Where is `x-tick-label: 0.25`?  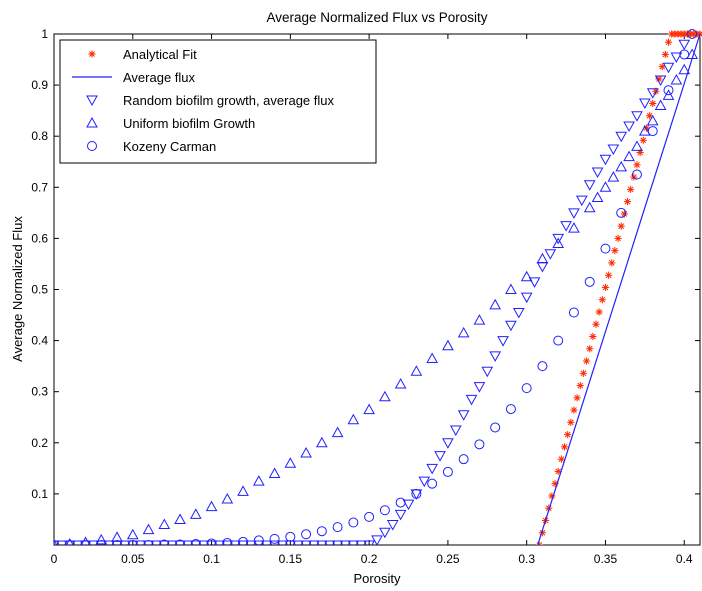
x-tick-label: 0.25 is located at coordinates (448, 559).